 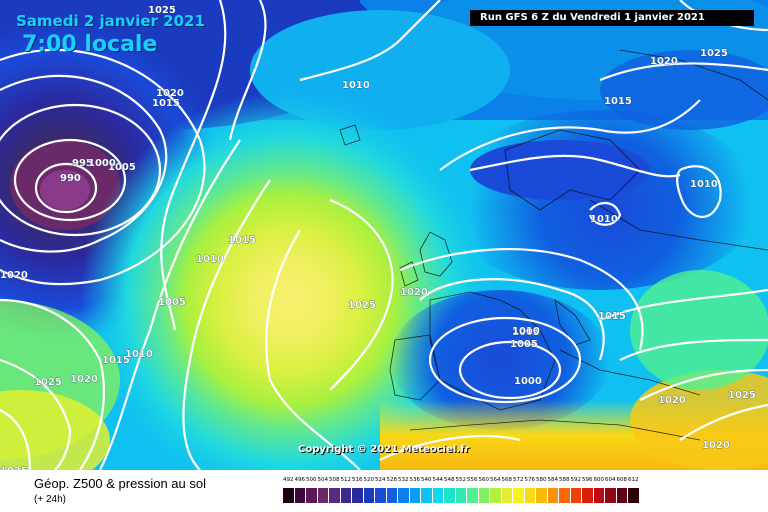 What do you see at coordinates (587, 480) in the screenshot?
I see `legend-value-label: 596` at bounding box center [587, 480].